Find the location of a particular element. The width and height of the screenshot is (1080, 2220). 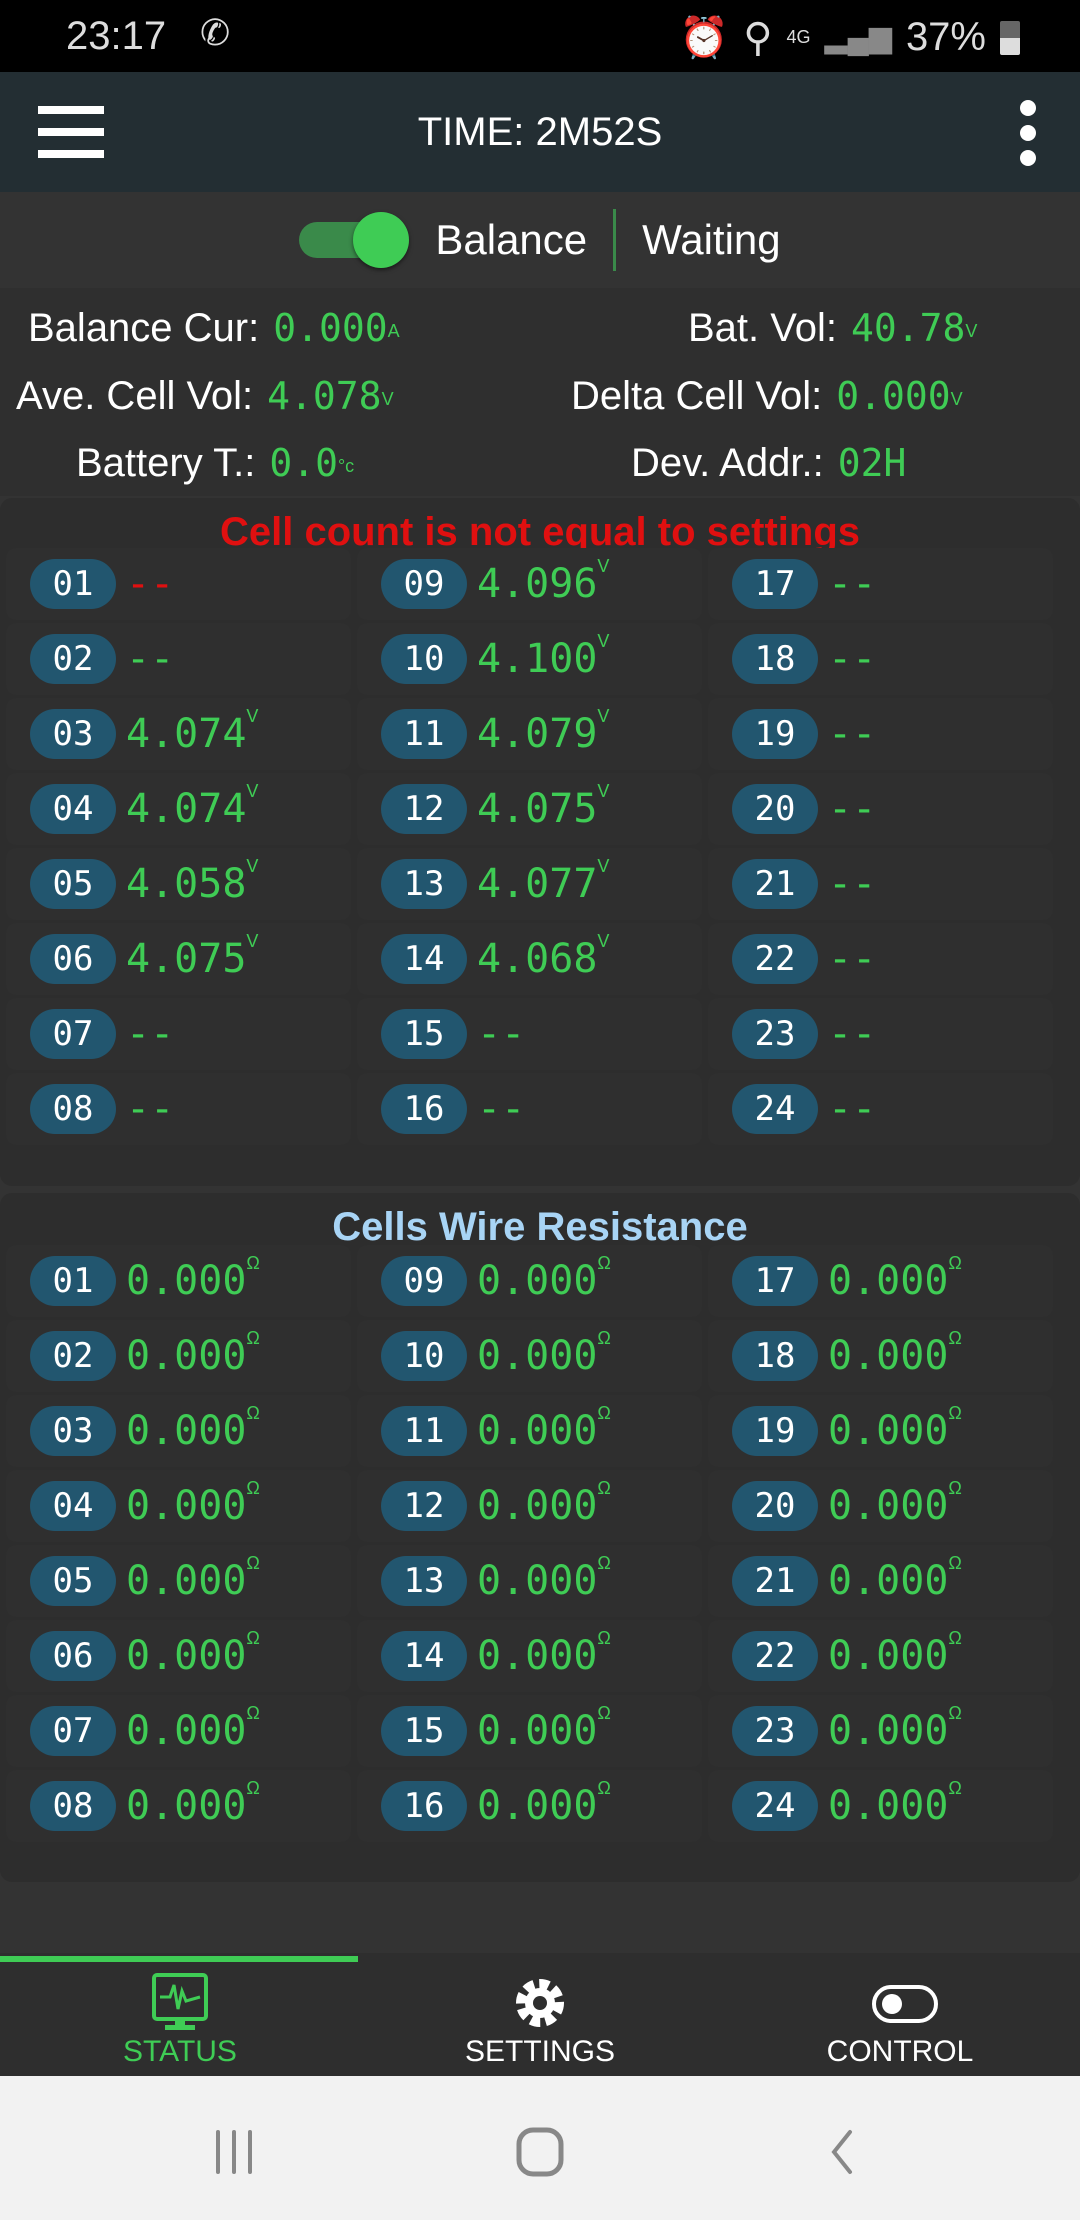

recent-apps-icon is located at coordinates (235, 2152).